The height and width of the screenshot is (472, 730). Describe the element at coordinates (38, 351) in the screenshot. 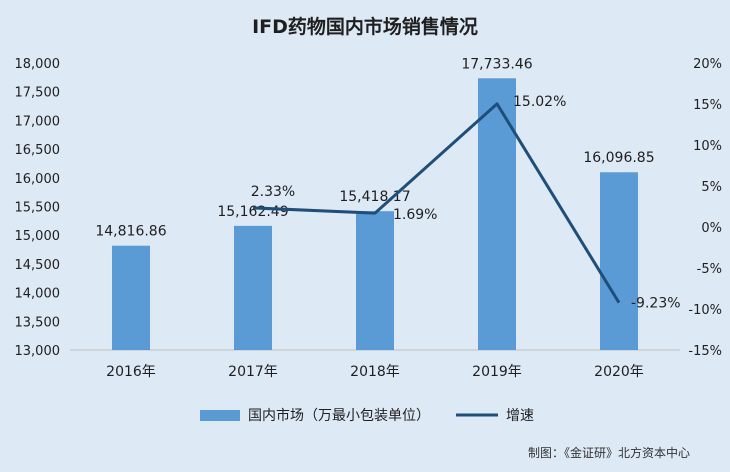

I see `y-left-tick-label: 13,000` at that location.